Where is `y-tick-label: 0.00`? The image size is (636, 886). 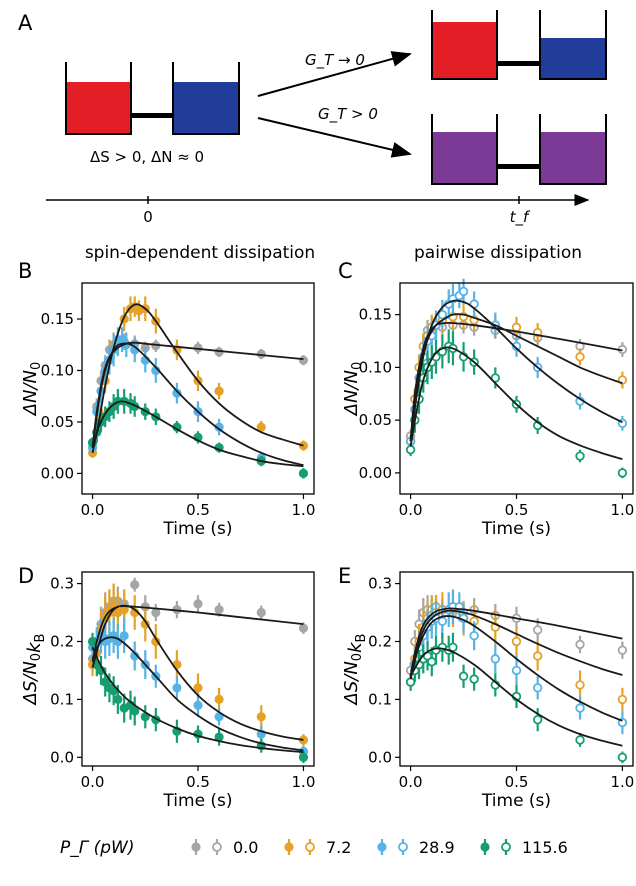 y-tick-label: 0.00 is located at coordinates (57, 473).